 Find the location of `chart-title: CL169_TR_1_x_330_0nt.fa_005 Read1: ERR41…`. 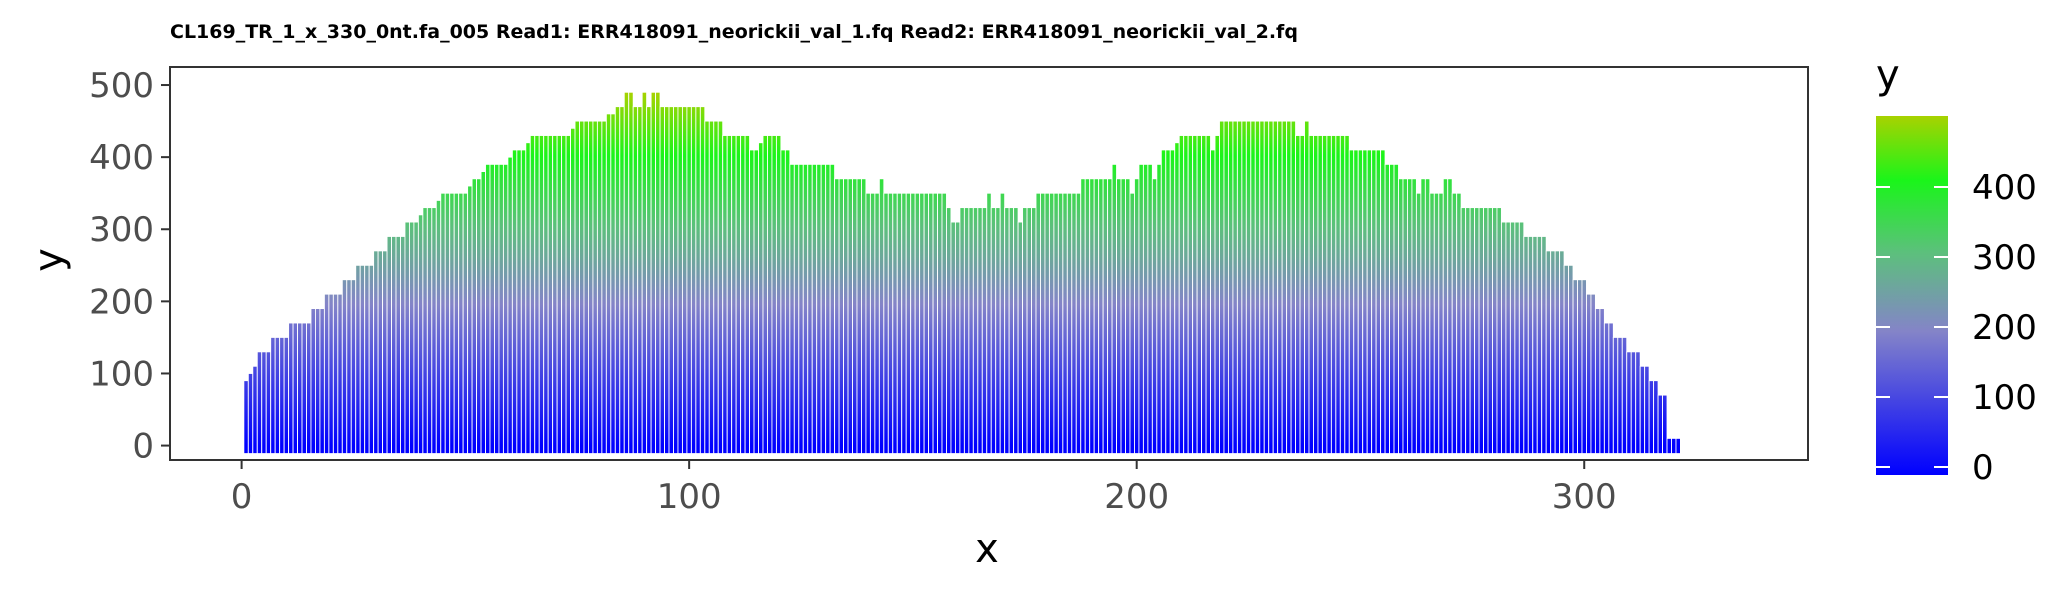

chart-title: CL169_TR_1_x_330_0nt.fa_005 Read1: ERR41… is located at coordinates (734, 32).